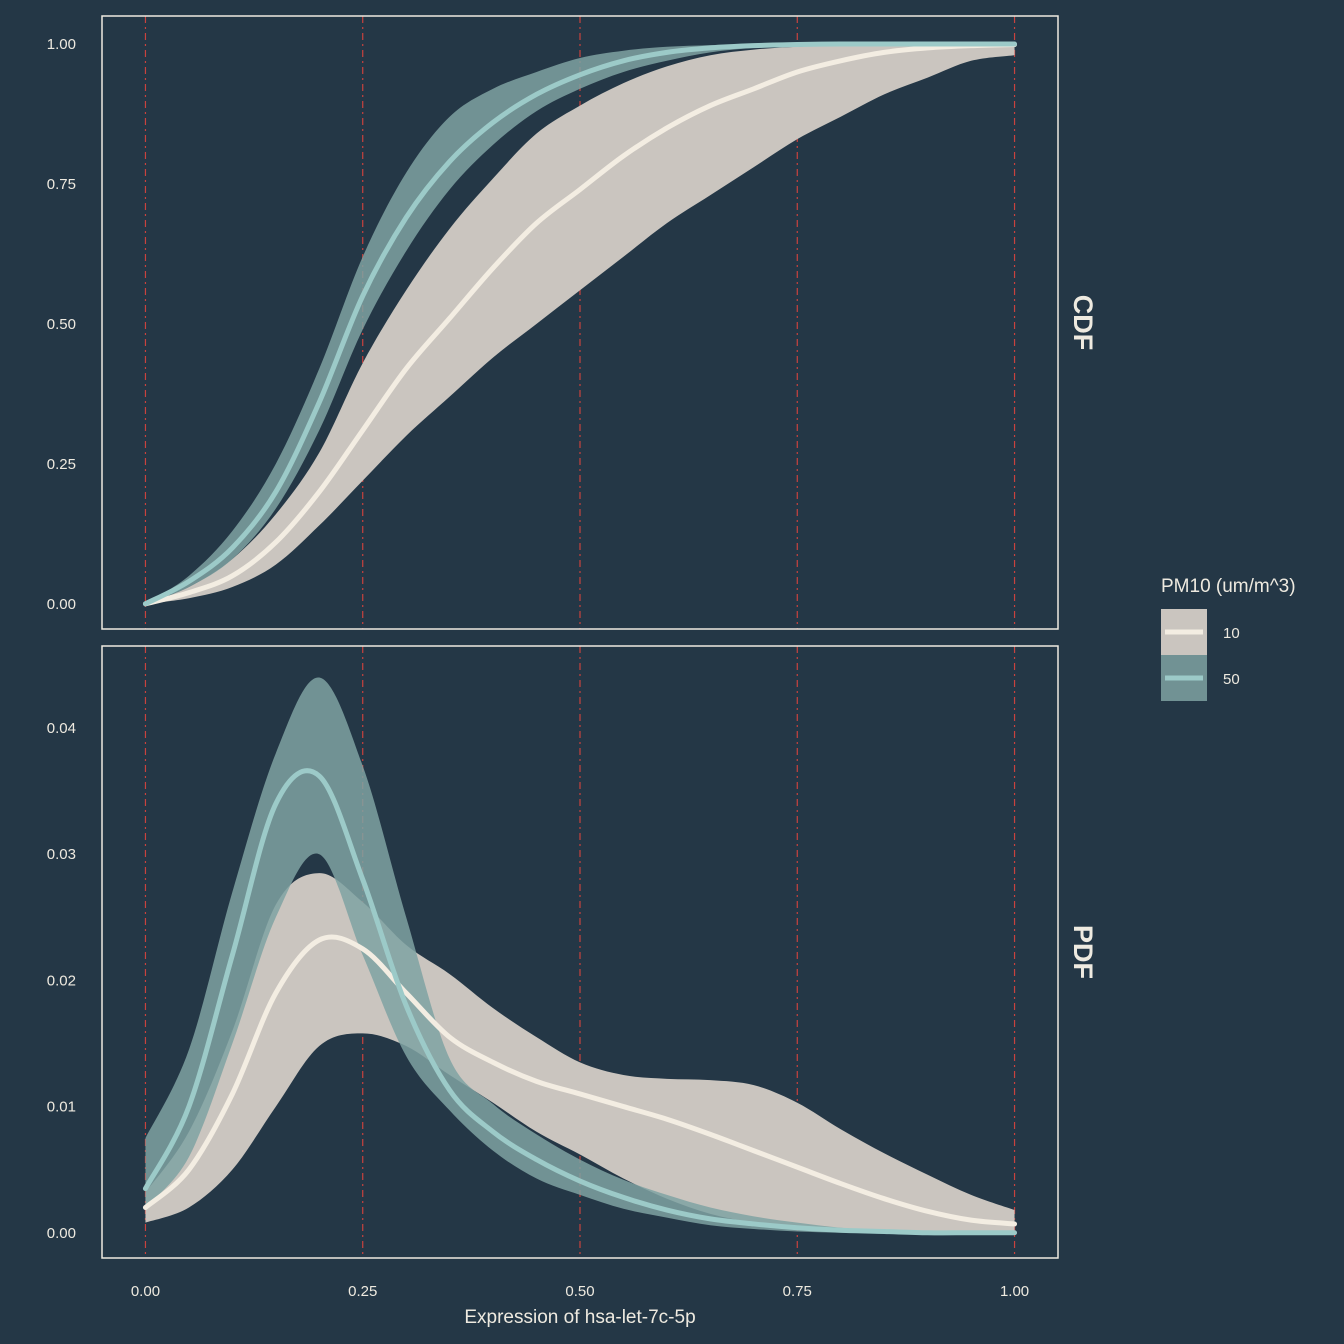  What do you see at coordinates (1083, 323) in the screenshot?
I see `strip-label-cdf: CDF` at bounding box center [1083, 323].